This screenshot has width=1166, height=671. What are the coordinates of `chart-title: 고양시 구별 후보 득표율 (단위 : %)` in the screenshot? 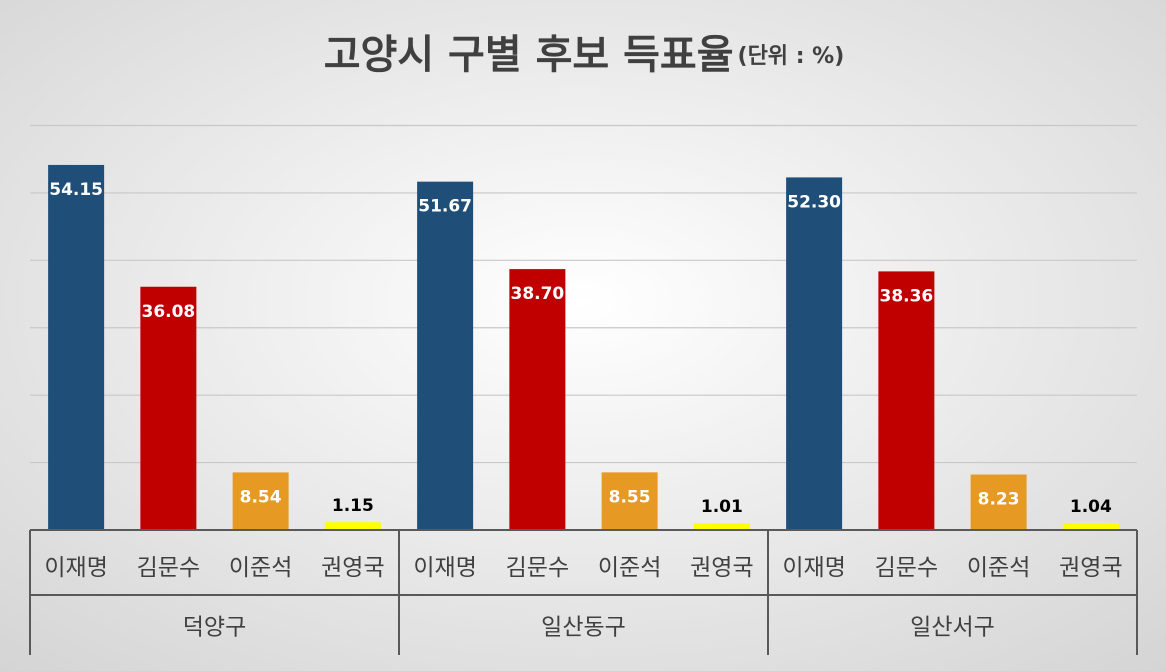 It's located at (584, 55).